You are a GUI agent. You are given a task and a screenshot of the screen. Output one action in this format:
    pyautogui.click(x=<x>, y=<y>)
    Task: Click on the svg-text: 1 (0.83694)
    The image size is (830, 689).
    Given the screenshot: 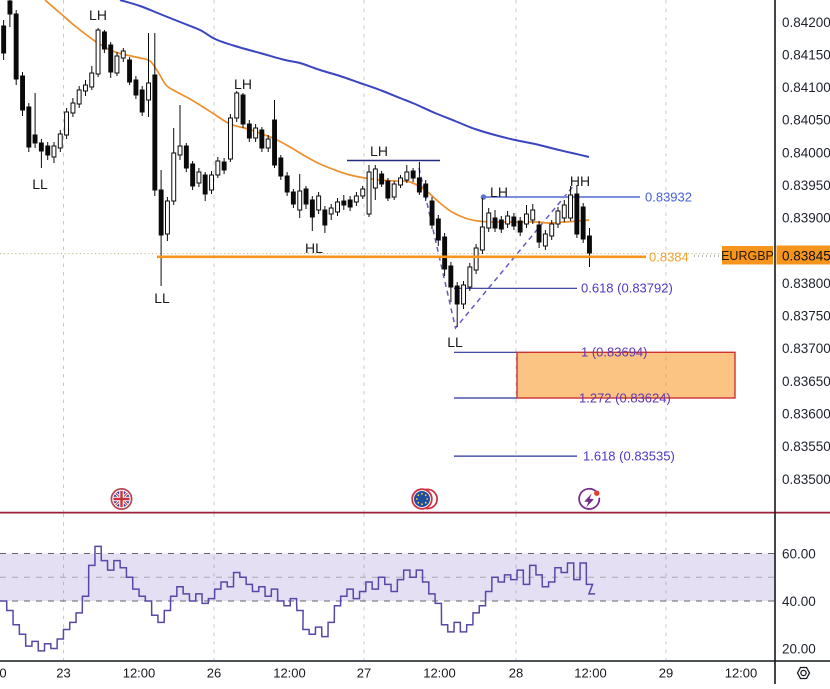 What is the action you would take?
    pyautogui.click(x=614, y=352)
    